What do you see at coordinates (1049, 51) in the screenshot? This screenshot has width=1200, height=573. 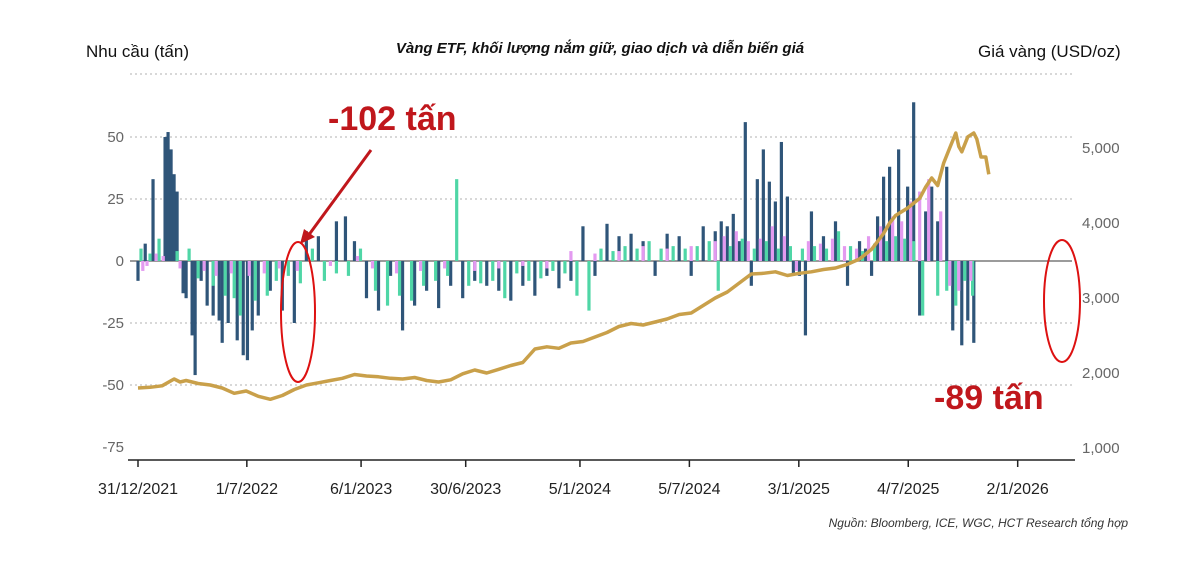 I see `right-axis-unit-label: Giá vàng (USD/oz)` at bounding box center [1049, 51].